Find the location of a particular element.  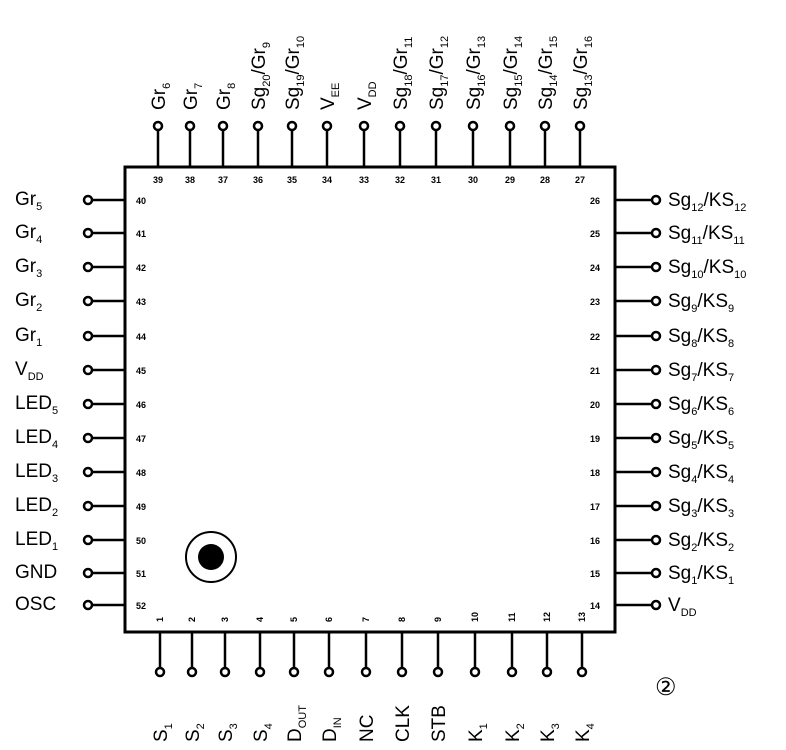

pin-number: 11 is located at coordinates (512, 617).